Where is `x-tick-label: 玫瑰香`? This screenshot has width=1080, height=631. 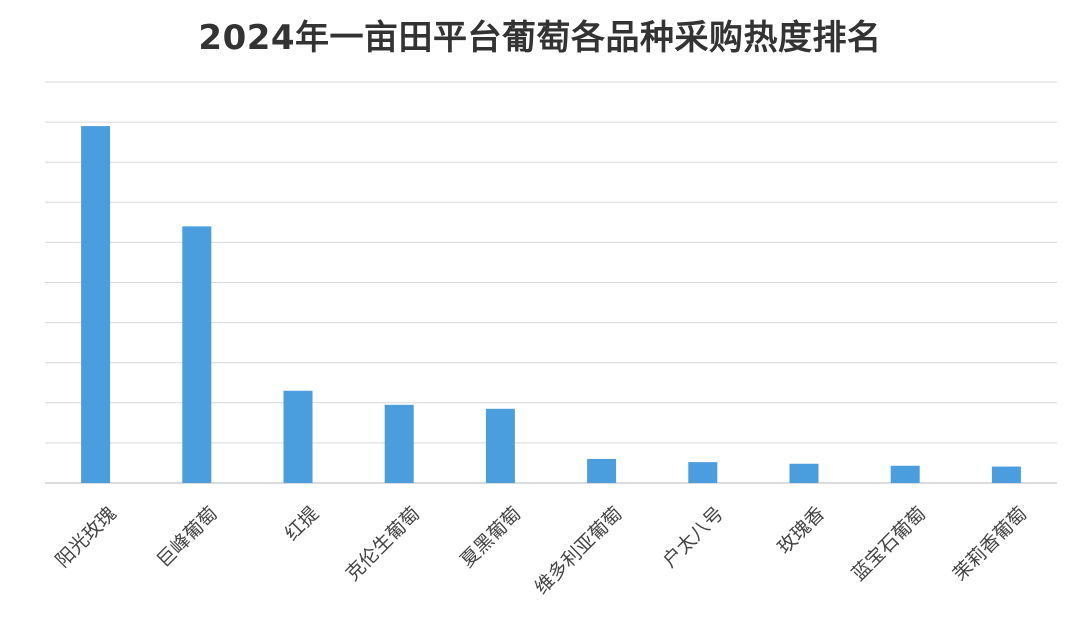
x-tick-label: 玫瑰香 is located at coordinates (801, 531).